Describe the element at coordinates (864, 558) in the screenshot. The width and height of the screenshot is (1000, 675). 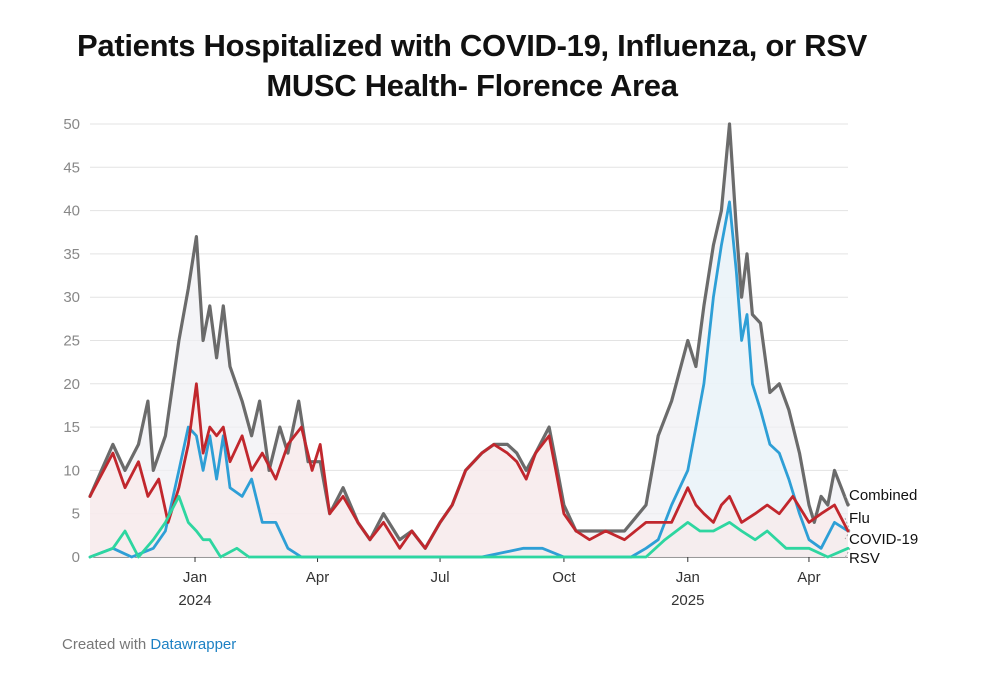
I see `legend-label-rsv: RSV` at that location.